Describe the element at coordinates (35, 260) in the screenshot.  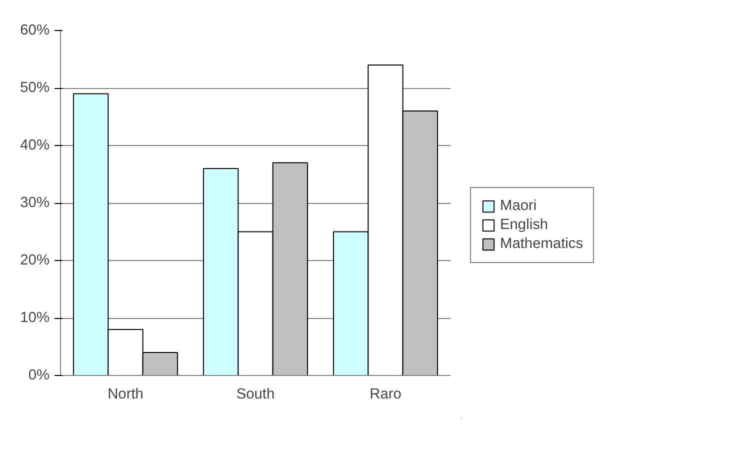
I see `y-tick-label: 20%` at that location.